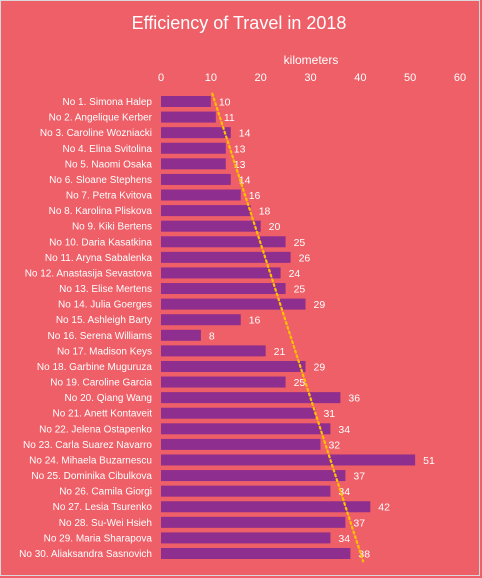  What do you see at coordinates (98, 538) in the screenshot?
I see `category-label: No 29. Maria Sharapova` at bounding box center [98, 538].